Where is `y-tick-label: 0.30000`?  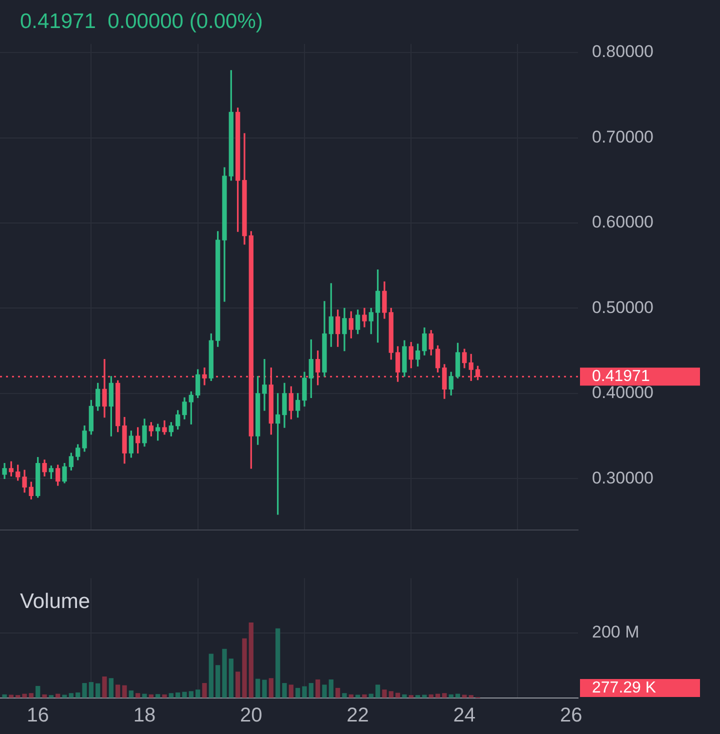
y-tick-label: 0.30000 is located at coordinates (623, 478).